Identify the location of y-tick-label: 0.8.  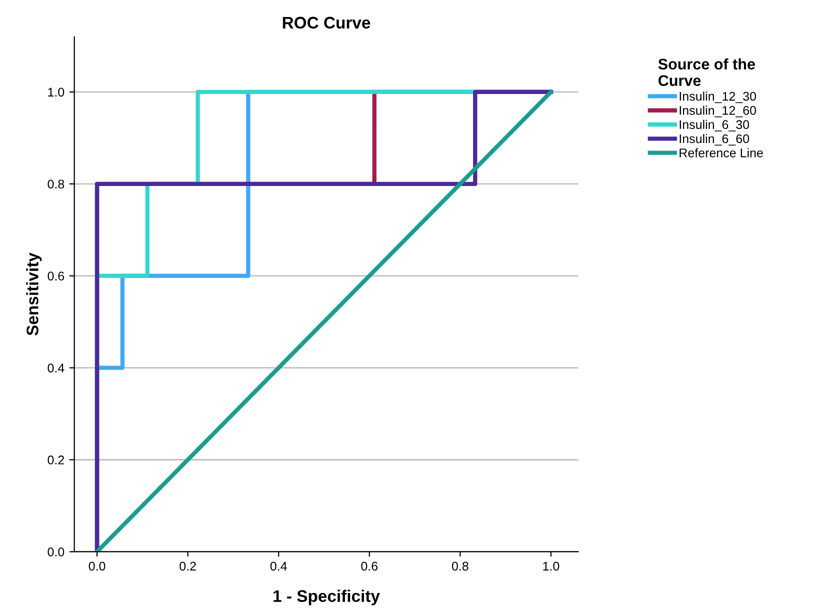
(56, 184).